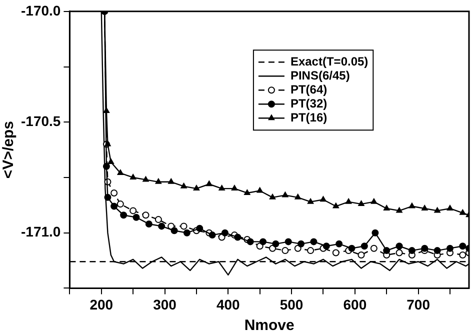 The image size is (474, 335). What do you see at coordinates (309, 103) in the screenshot?
I see `legend-label: PT(32)` at bounding box center [309, 103].